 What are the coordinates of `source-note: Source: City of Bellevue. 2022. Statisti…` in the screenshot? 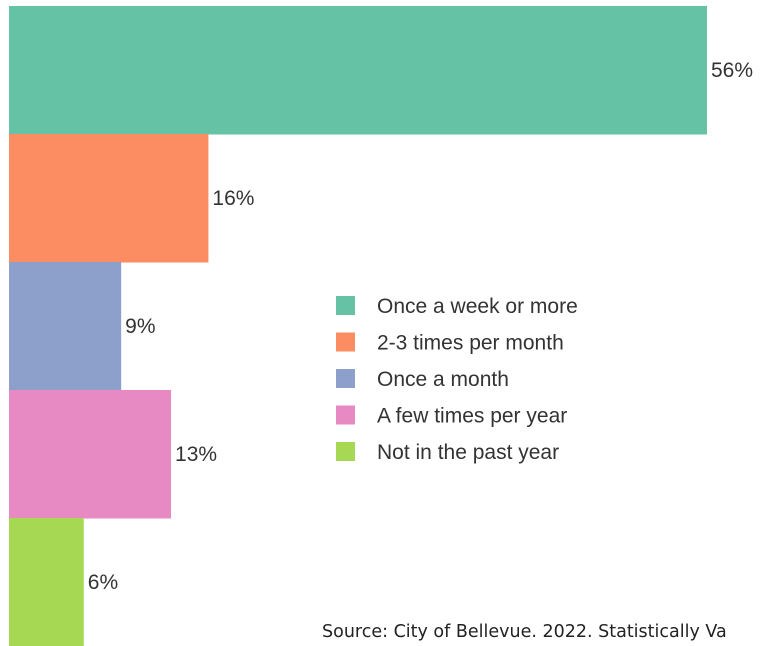 It's located at (524, 632).